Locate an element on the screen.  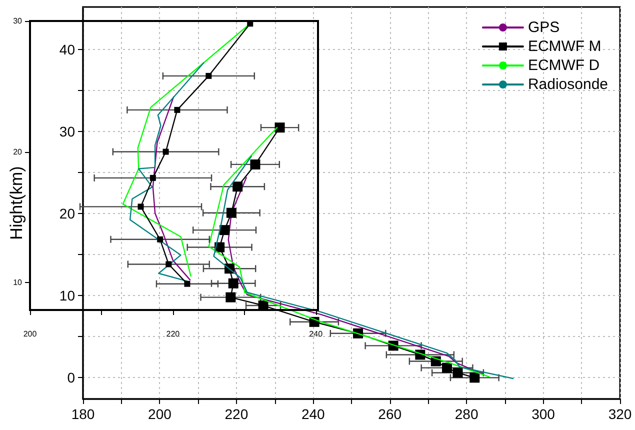
x-tick-label: 320 is located at coordinates (620, 414).